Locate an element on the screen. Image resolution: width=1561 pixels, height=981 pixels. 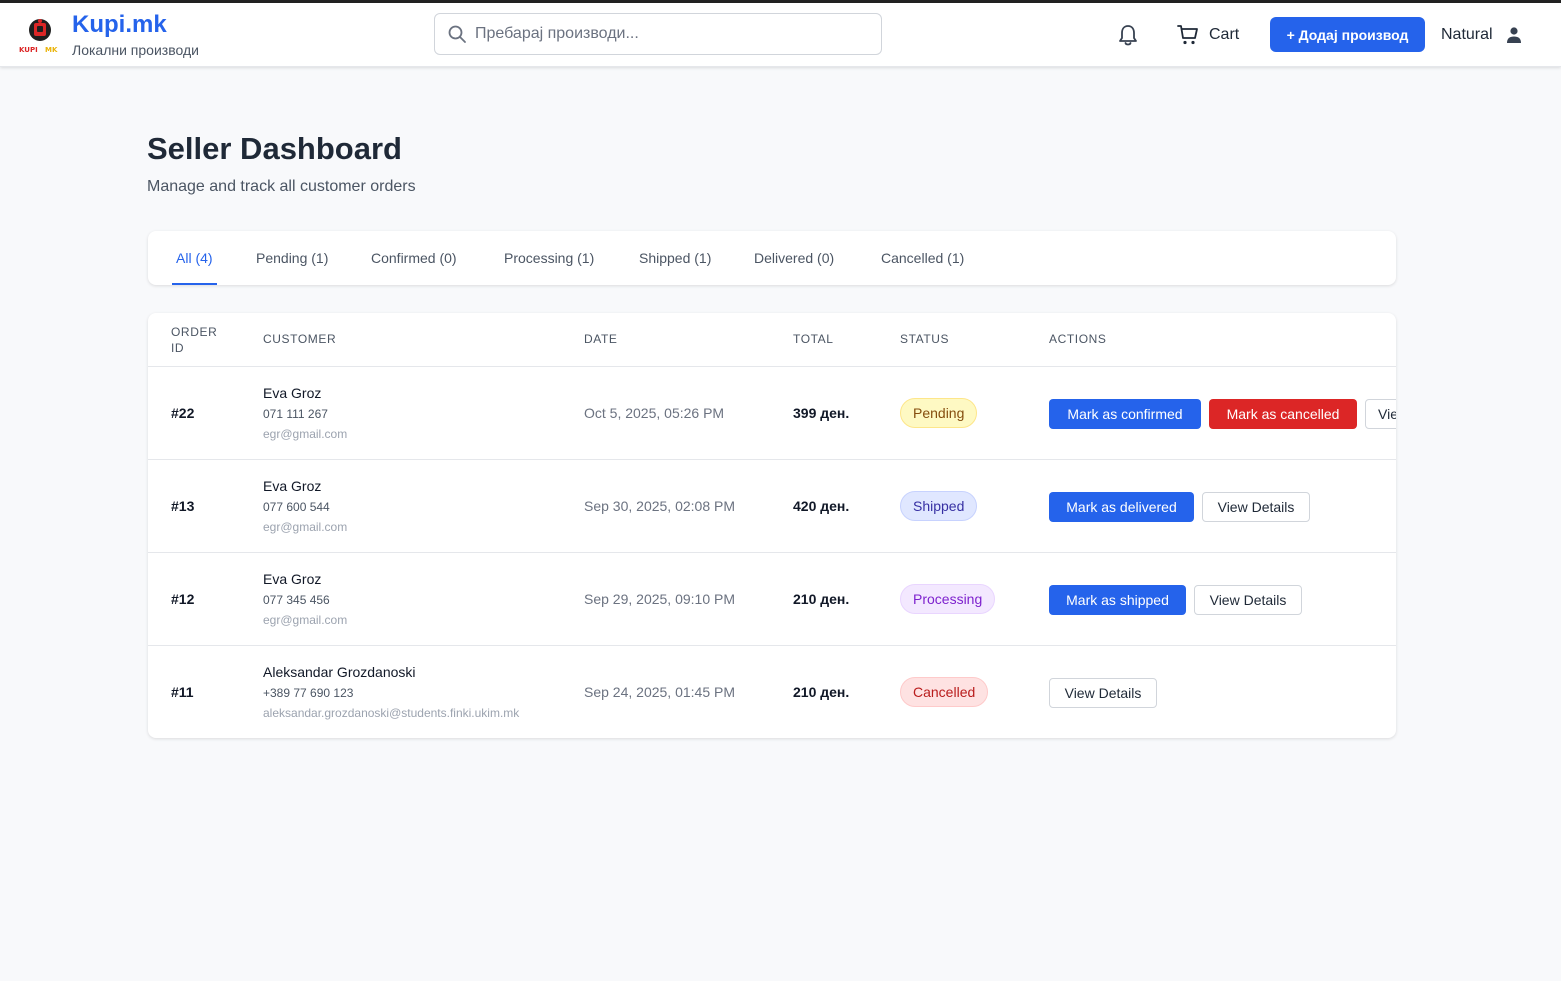
column-header-status: STATUS is located at coordinates (925, 339).